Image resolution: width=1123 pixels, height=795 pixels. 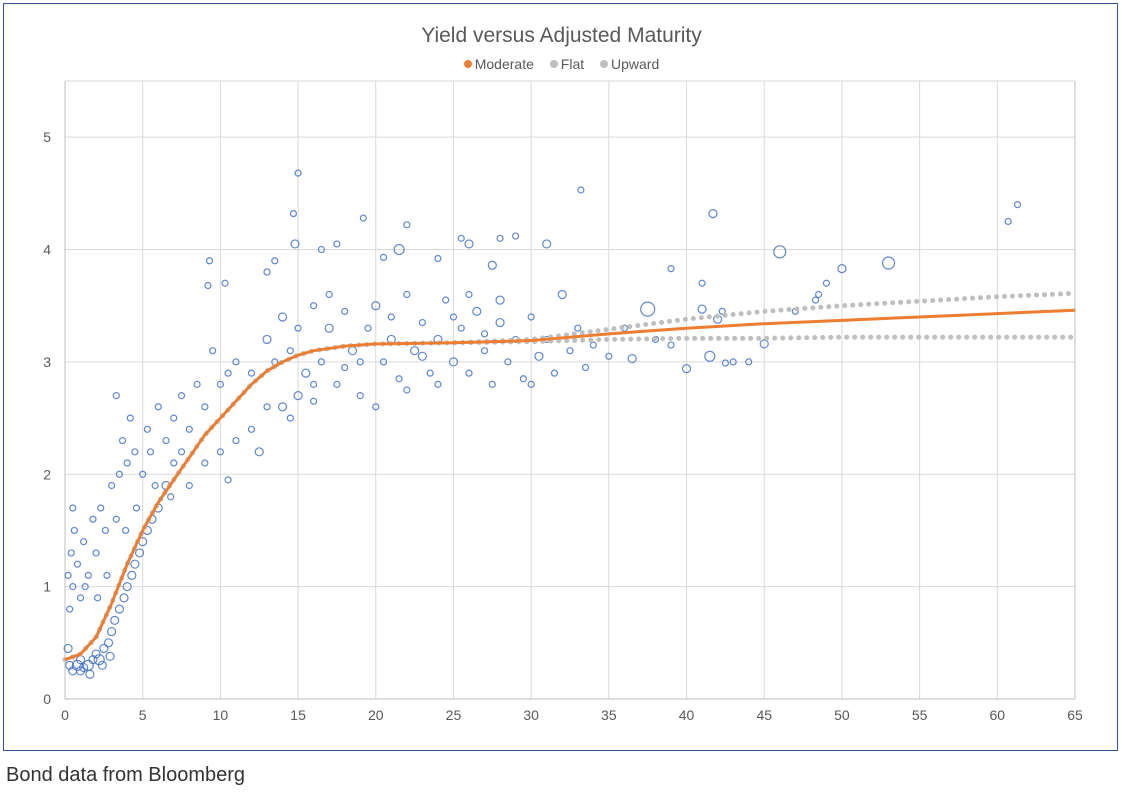 What do you see at coordinates (635, 64) in the screenshot?
I see `legend-label-upward: Upward` at bounding box center [635, 64].